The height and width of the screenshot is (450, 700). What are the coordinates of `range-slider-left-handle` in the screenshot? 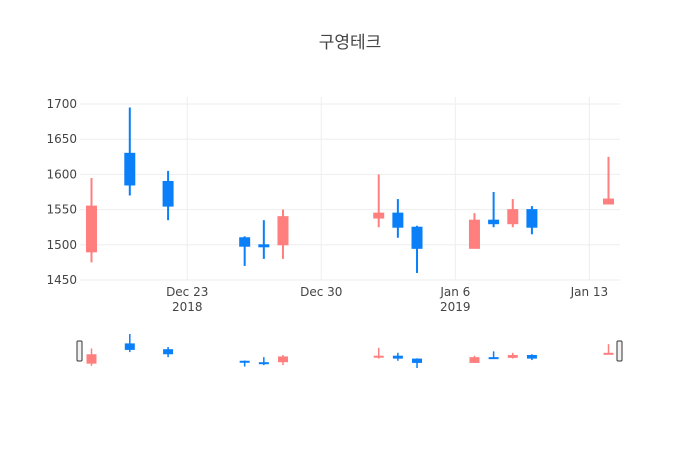 It's located at (79, 351).